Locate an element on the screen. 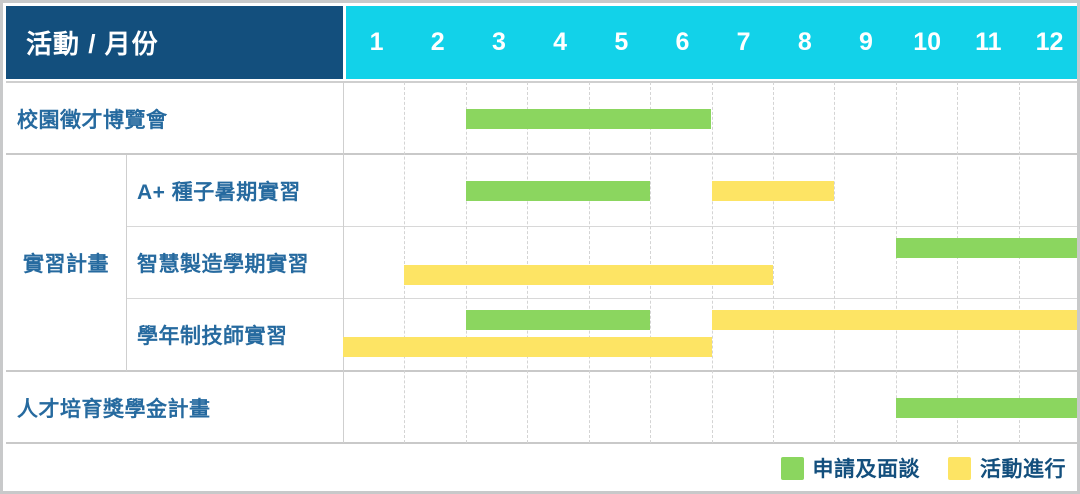 Image resolution: width=1080 pixels, height=494 pixels. month-header-cell: 2 is located at coordinates (437, 42).